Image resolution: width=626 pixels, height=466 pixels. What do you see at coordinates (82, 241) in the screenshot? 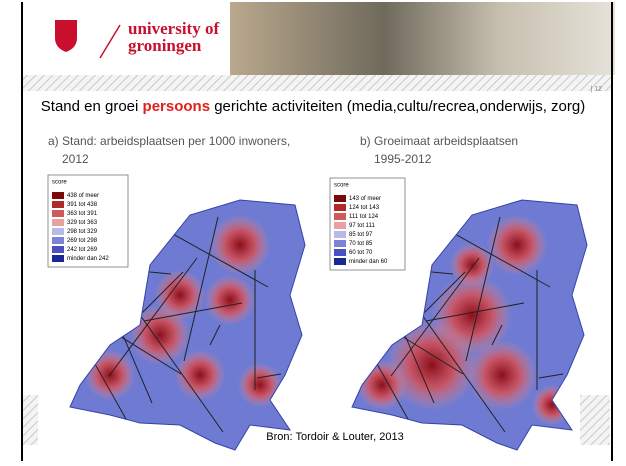
I see `legend-label: 269 tot 298` at bounding box center [82, 241].